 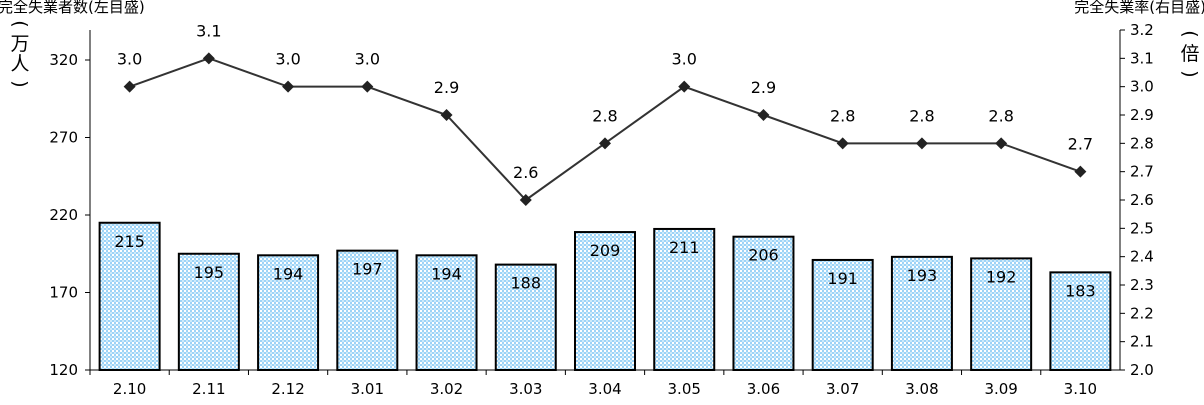 I want to click on bar-value-label: 215, so click(x=129, y=241).